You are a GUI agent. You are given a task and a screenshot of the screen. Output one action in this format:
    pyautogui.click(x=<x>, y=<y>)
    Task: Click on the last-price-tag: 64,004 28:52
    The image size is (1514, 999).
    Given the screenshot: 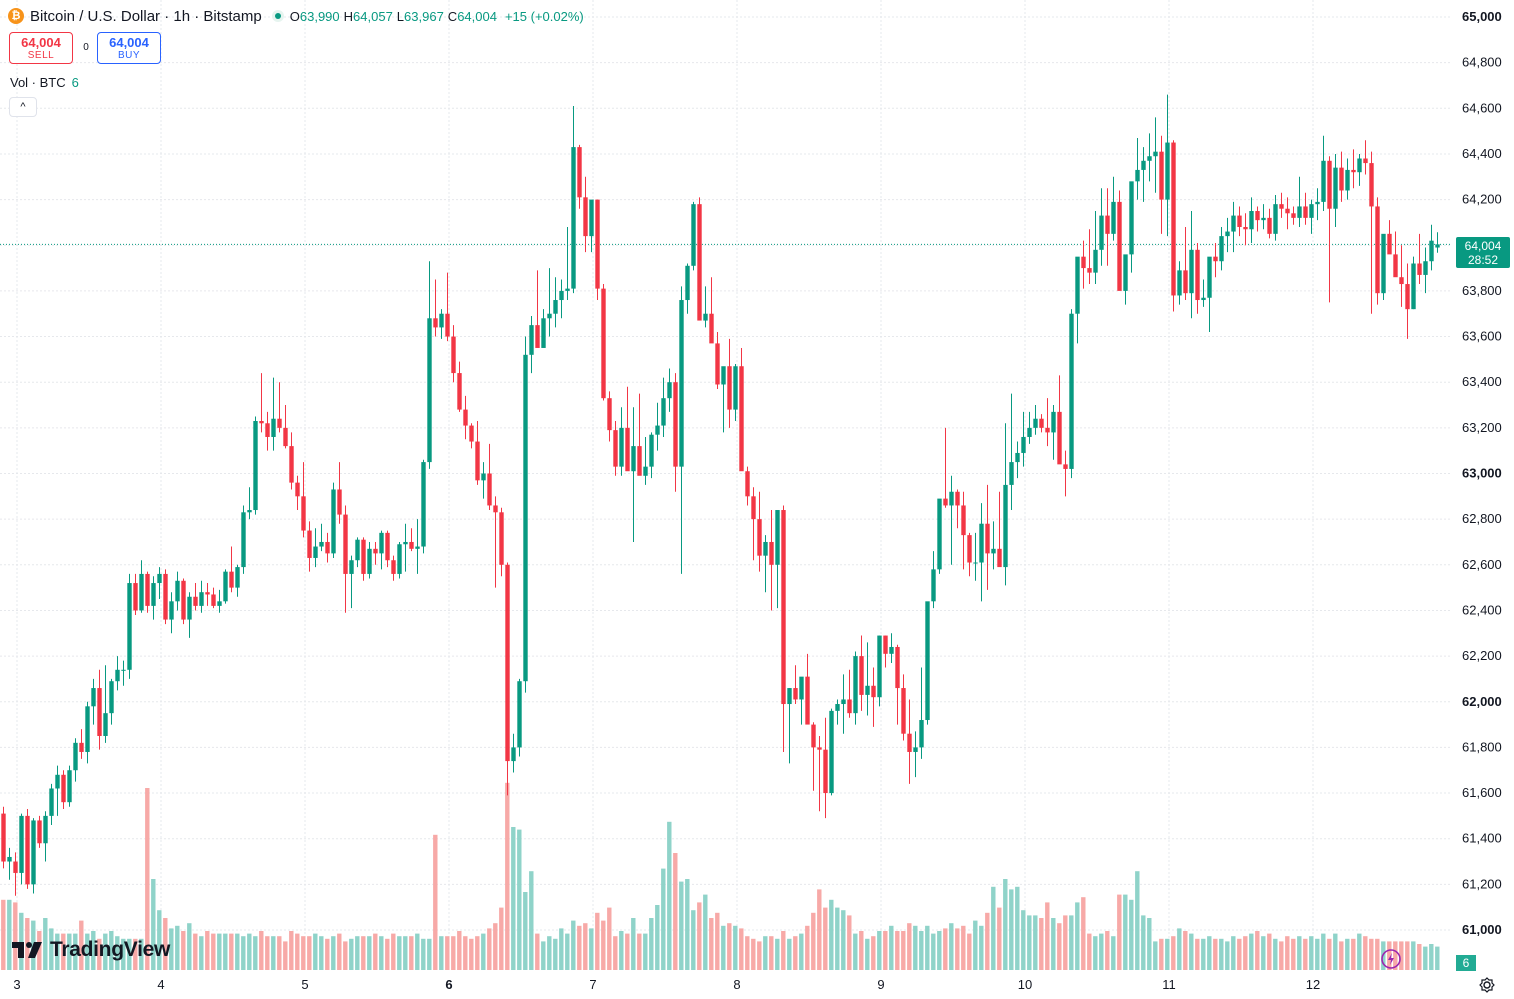 What is the action you would take?
    pyautogui.click(x=1483, y=252)
    